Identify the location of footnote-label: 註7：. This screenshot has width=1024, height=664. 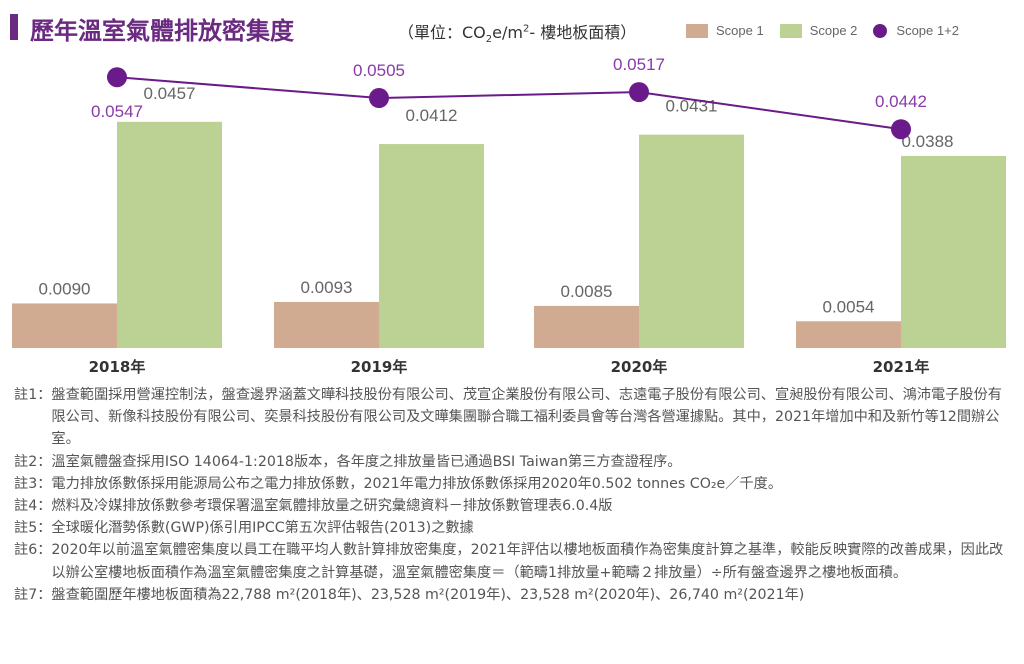
(33, 594).